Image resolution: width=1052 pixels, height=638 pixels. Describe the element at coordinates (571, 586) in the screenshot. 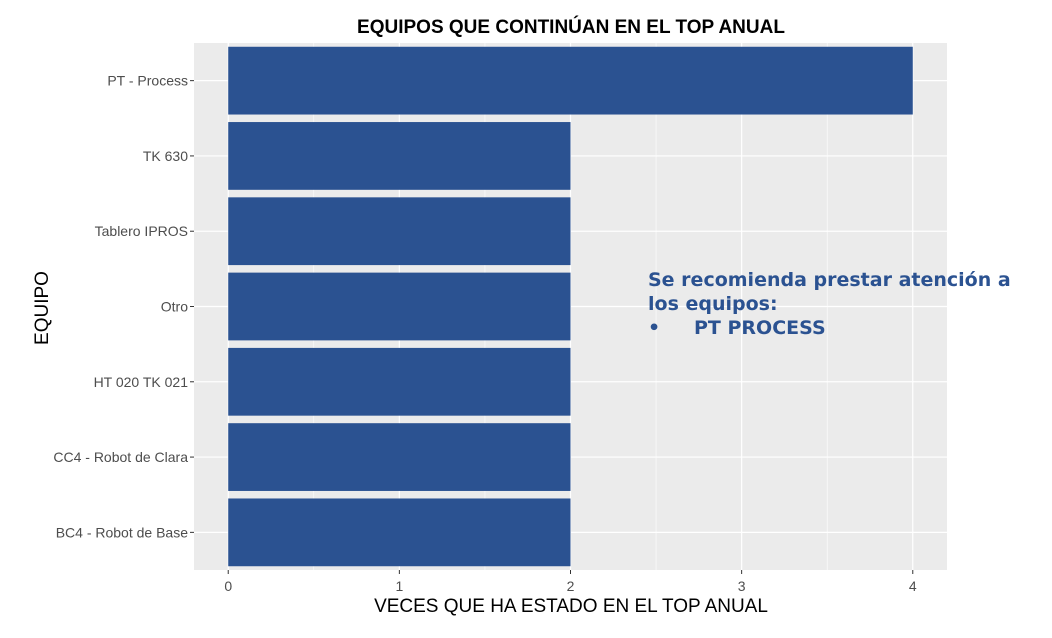

I see `x-tick-label: 2` at that location.